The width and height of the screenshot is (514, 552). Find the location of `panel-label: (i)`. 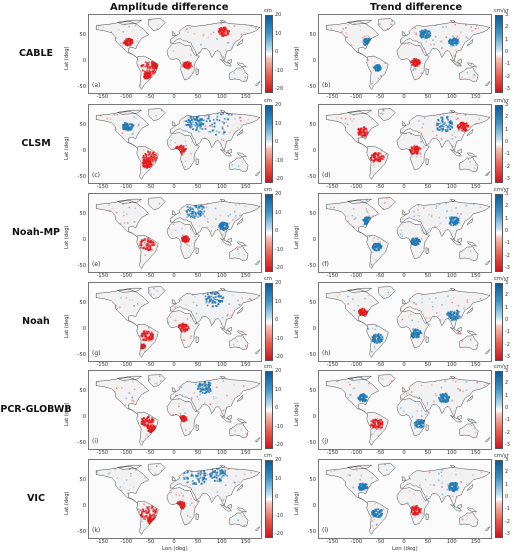

panel-label: (i) is located at coordinates (95, 441).